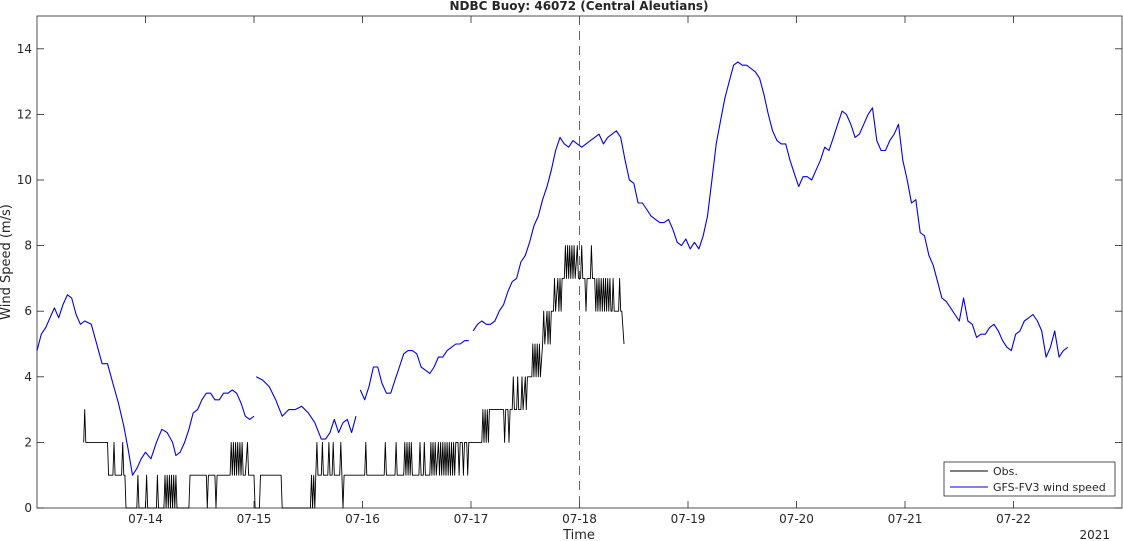 The image size is (1123, 541). I want to click on y-tick-label: 6, so click(28, 311).